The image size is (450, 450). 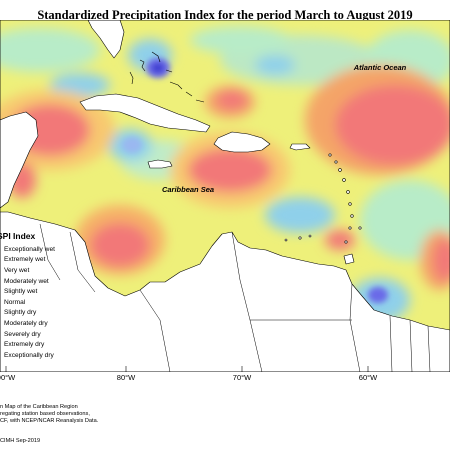 What do you see at coordinates (160, 164) in the screenshot?
I see `jamaica-land` at bounding box center [160, 164].